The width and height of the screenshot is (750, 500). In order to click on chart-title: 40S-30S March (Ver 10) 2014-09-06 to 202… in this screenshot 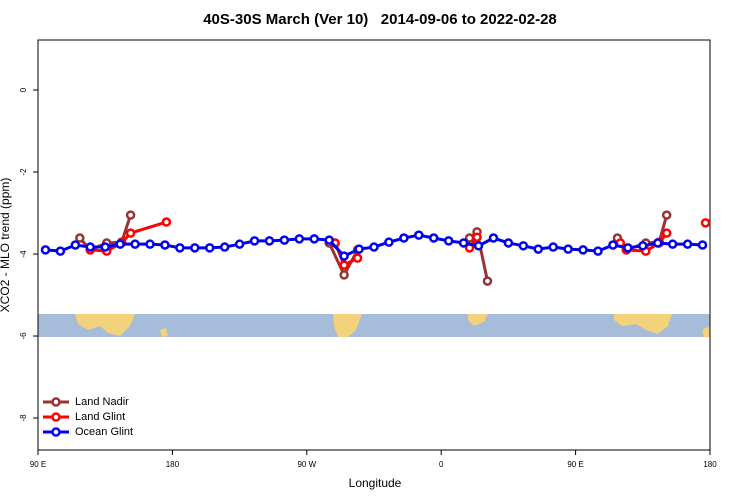, I will do `click(380, 19)`.